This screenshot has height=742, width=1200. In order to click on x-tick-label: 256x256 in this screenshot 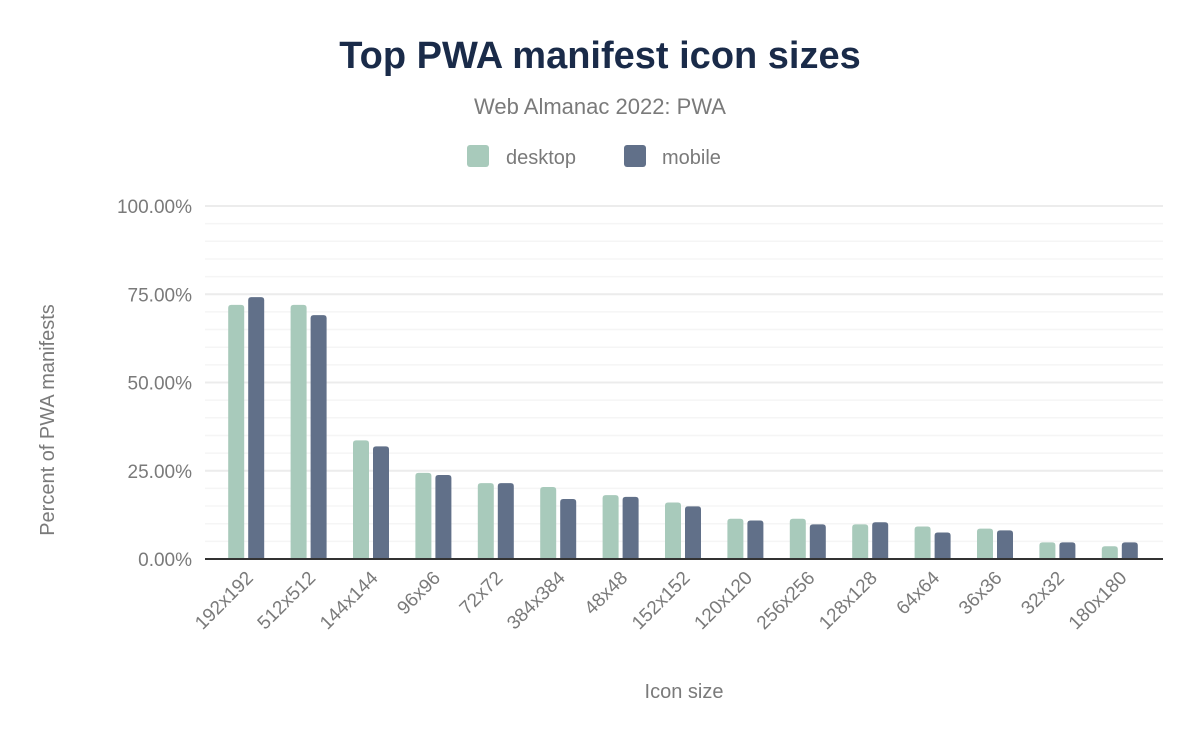, I will do `click(786, 601)`.